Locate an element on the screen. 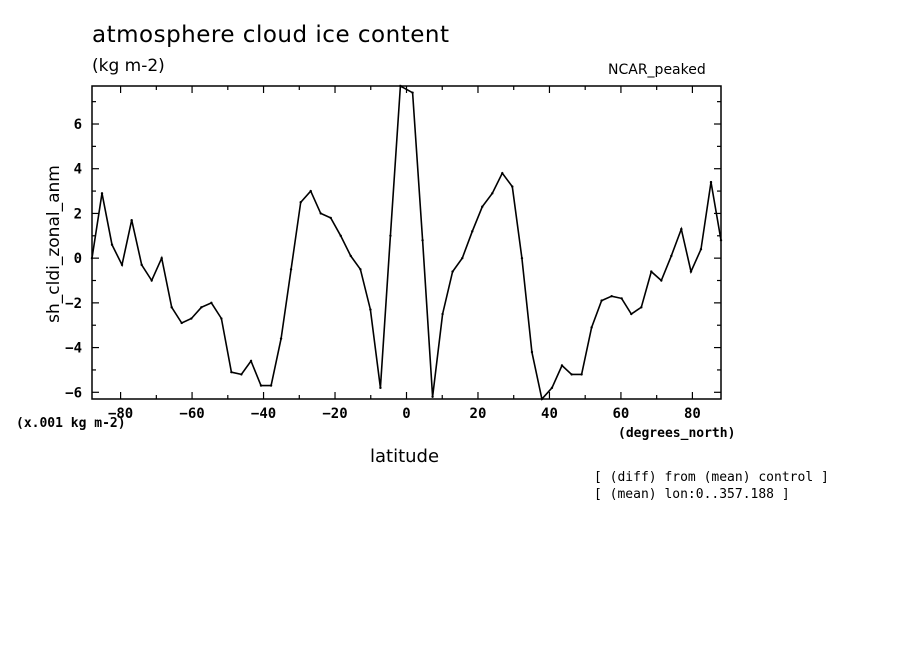  y-tick-label: −4 is located at coordinates (73, 349).